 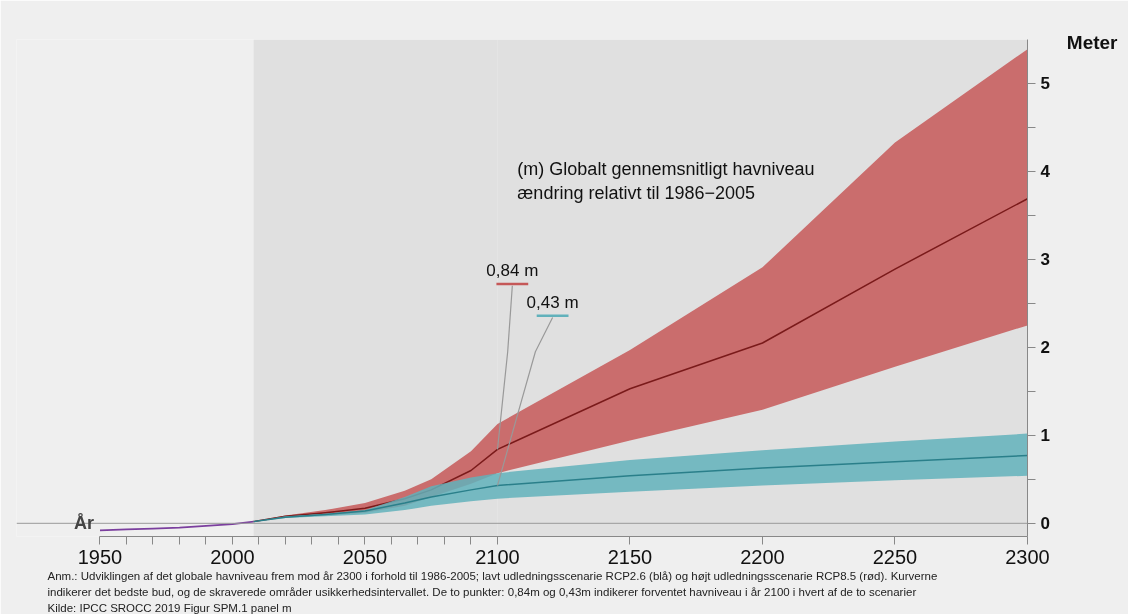 I want to click on x-tick-label: 2000, so click(x=232, y=556).